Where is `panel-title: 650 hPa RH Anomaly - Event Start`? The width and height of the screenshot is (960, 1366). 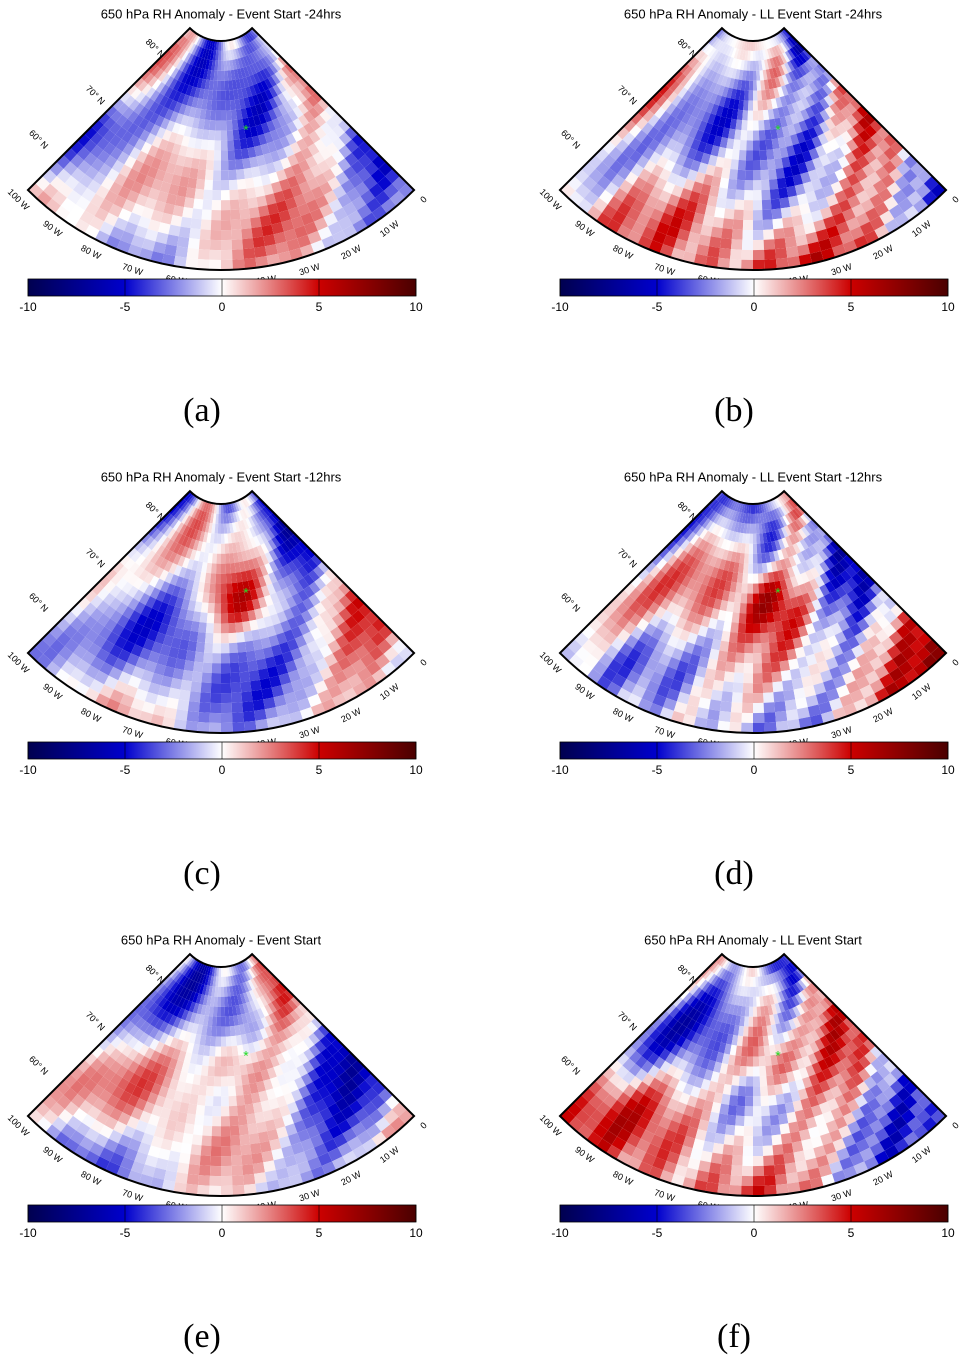 panel-title: 650 hPa RH Anomaly - Event Start is located at coordinates (221, 939).